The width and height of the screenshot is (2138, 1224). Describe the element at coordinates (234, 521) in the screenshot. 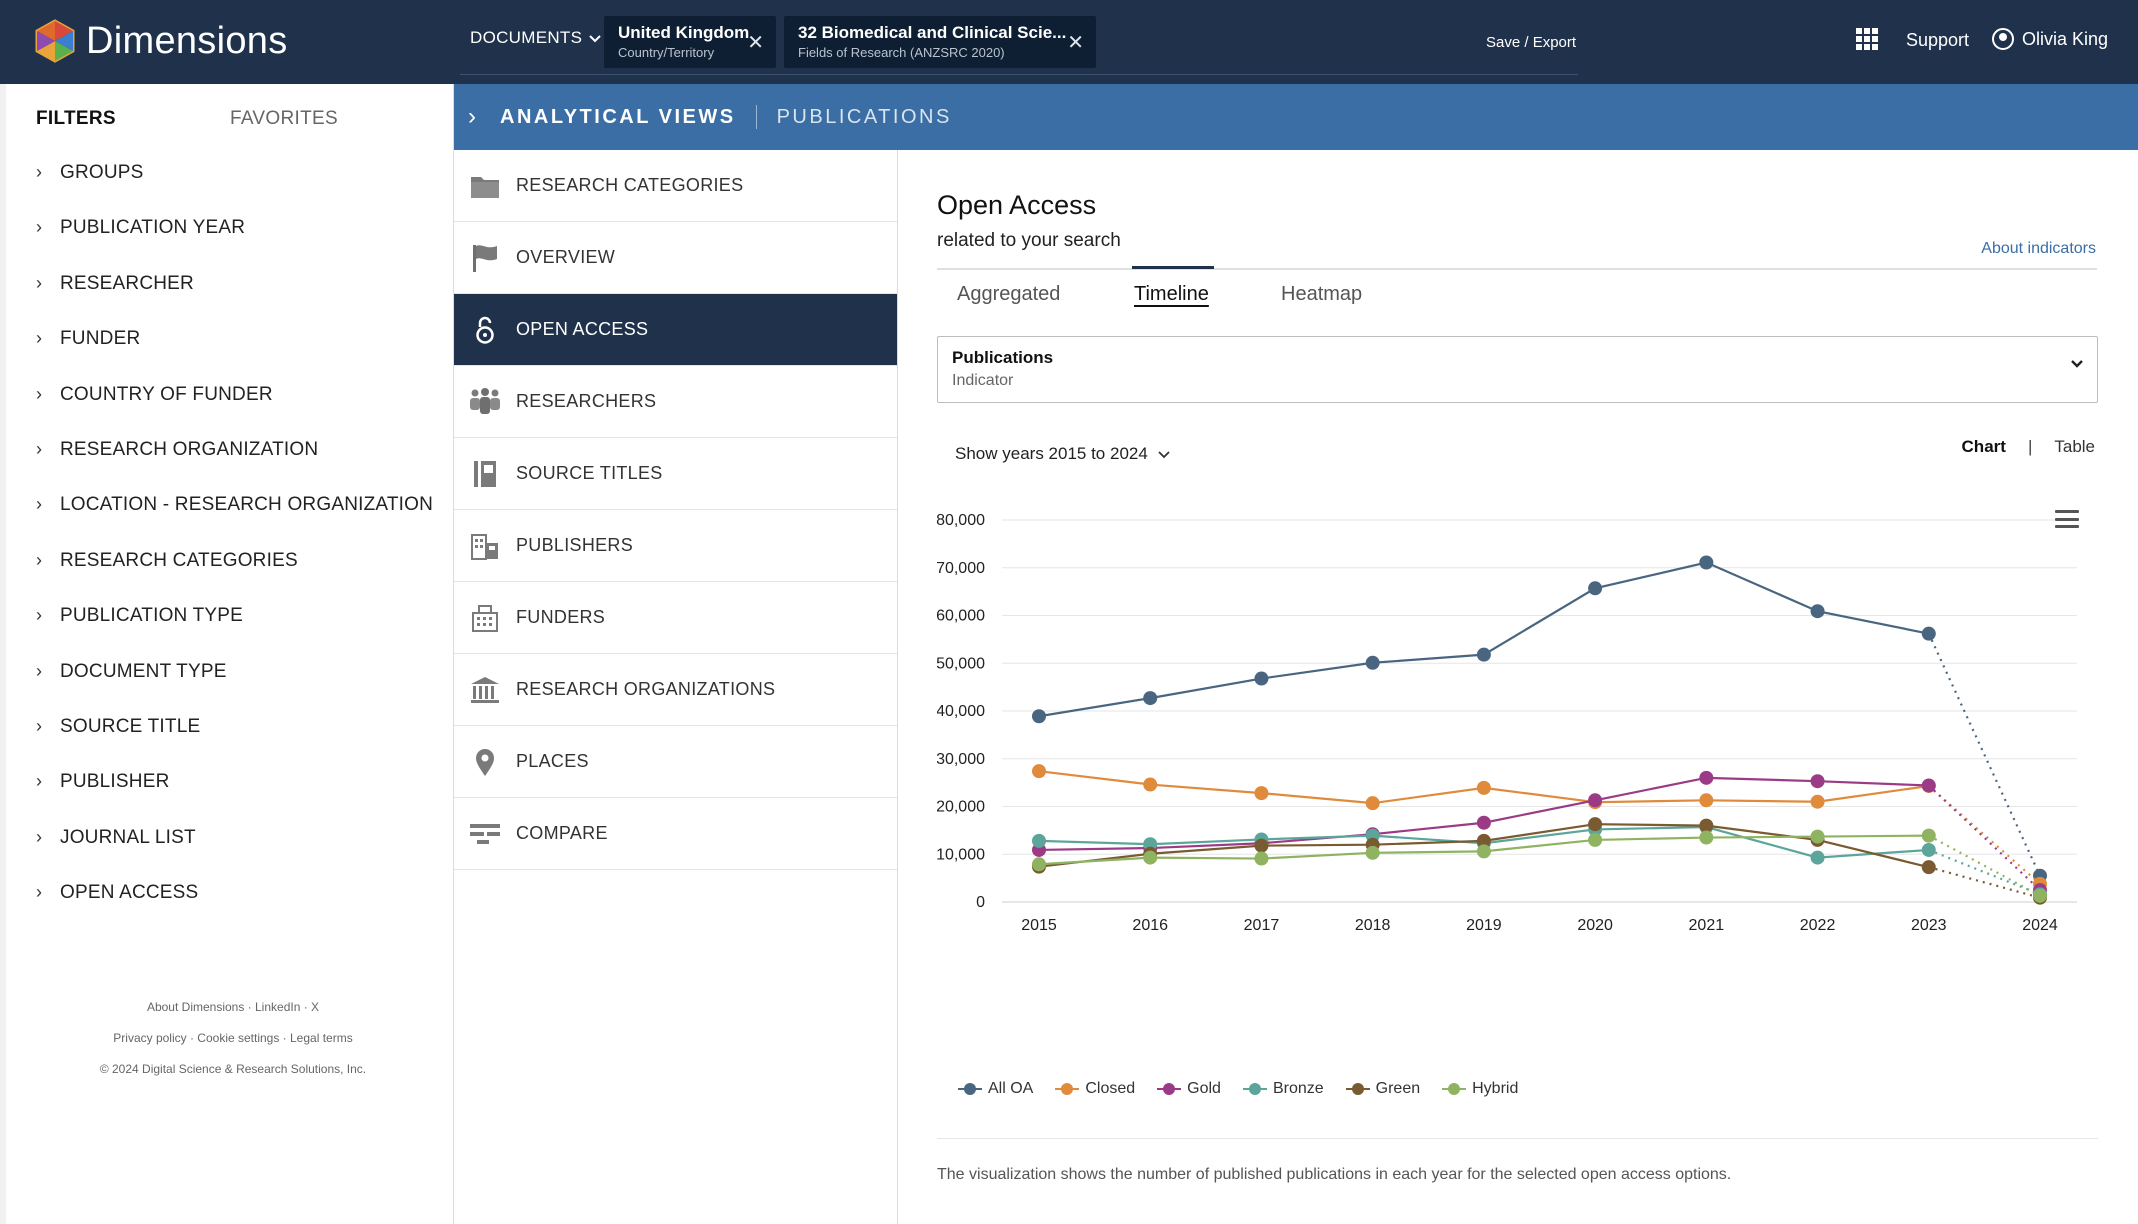

I see `filter-item-location-research-organization: › LOCATION - RESEARCH ORGANIZATION` at that location.